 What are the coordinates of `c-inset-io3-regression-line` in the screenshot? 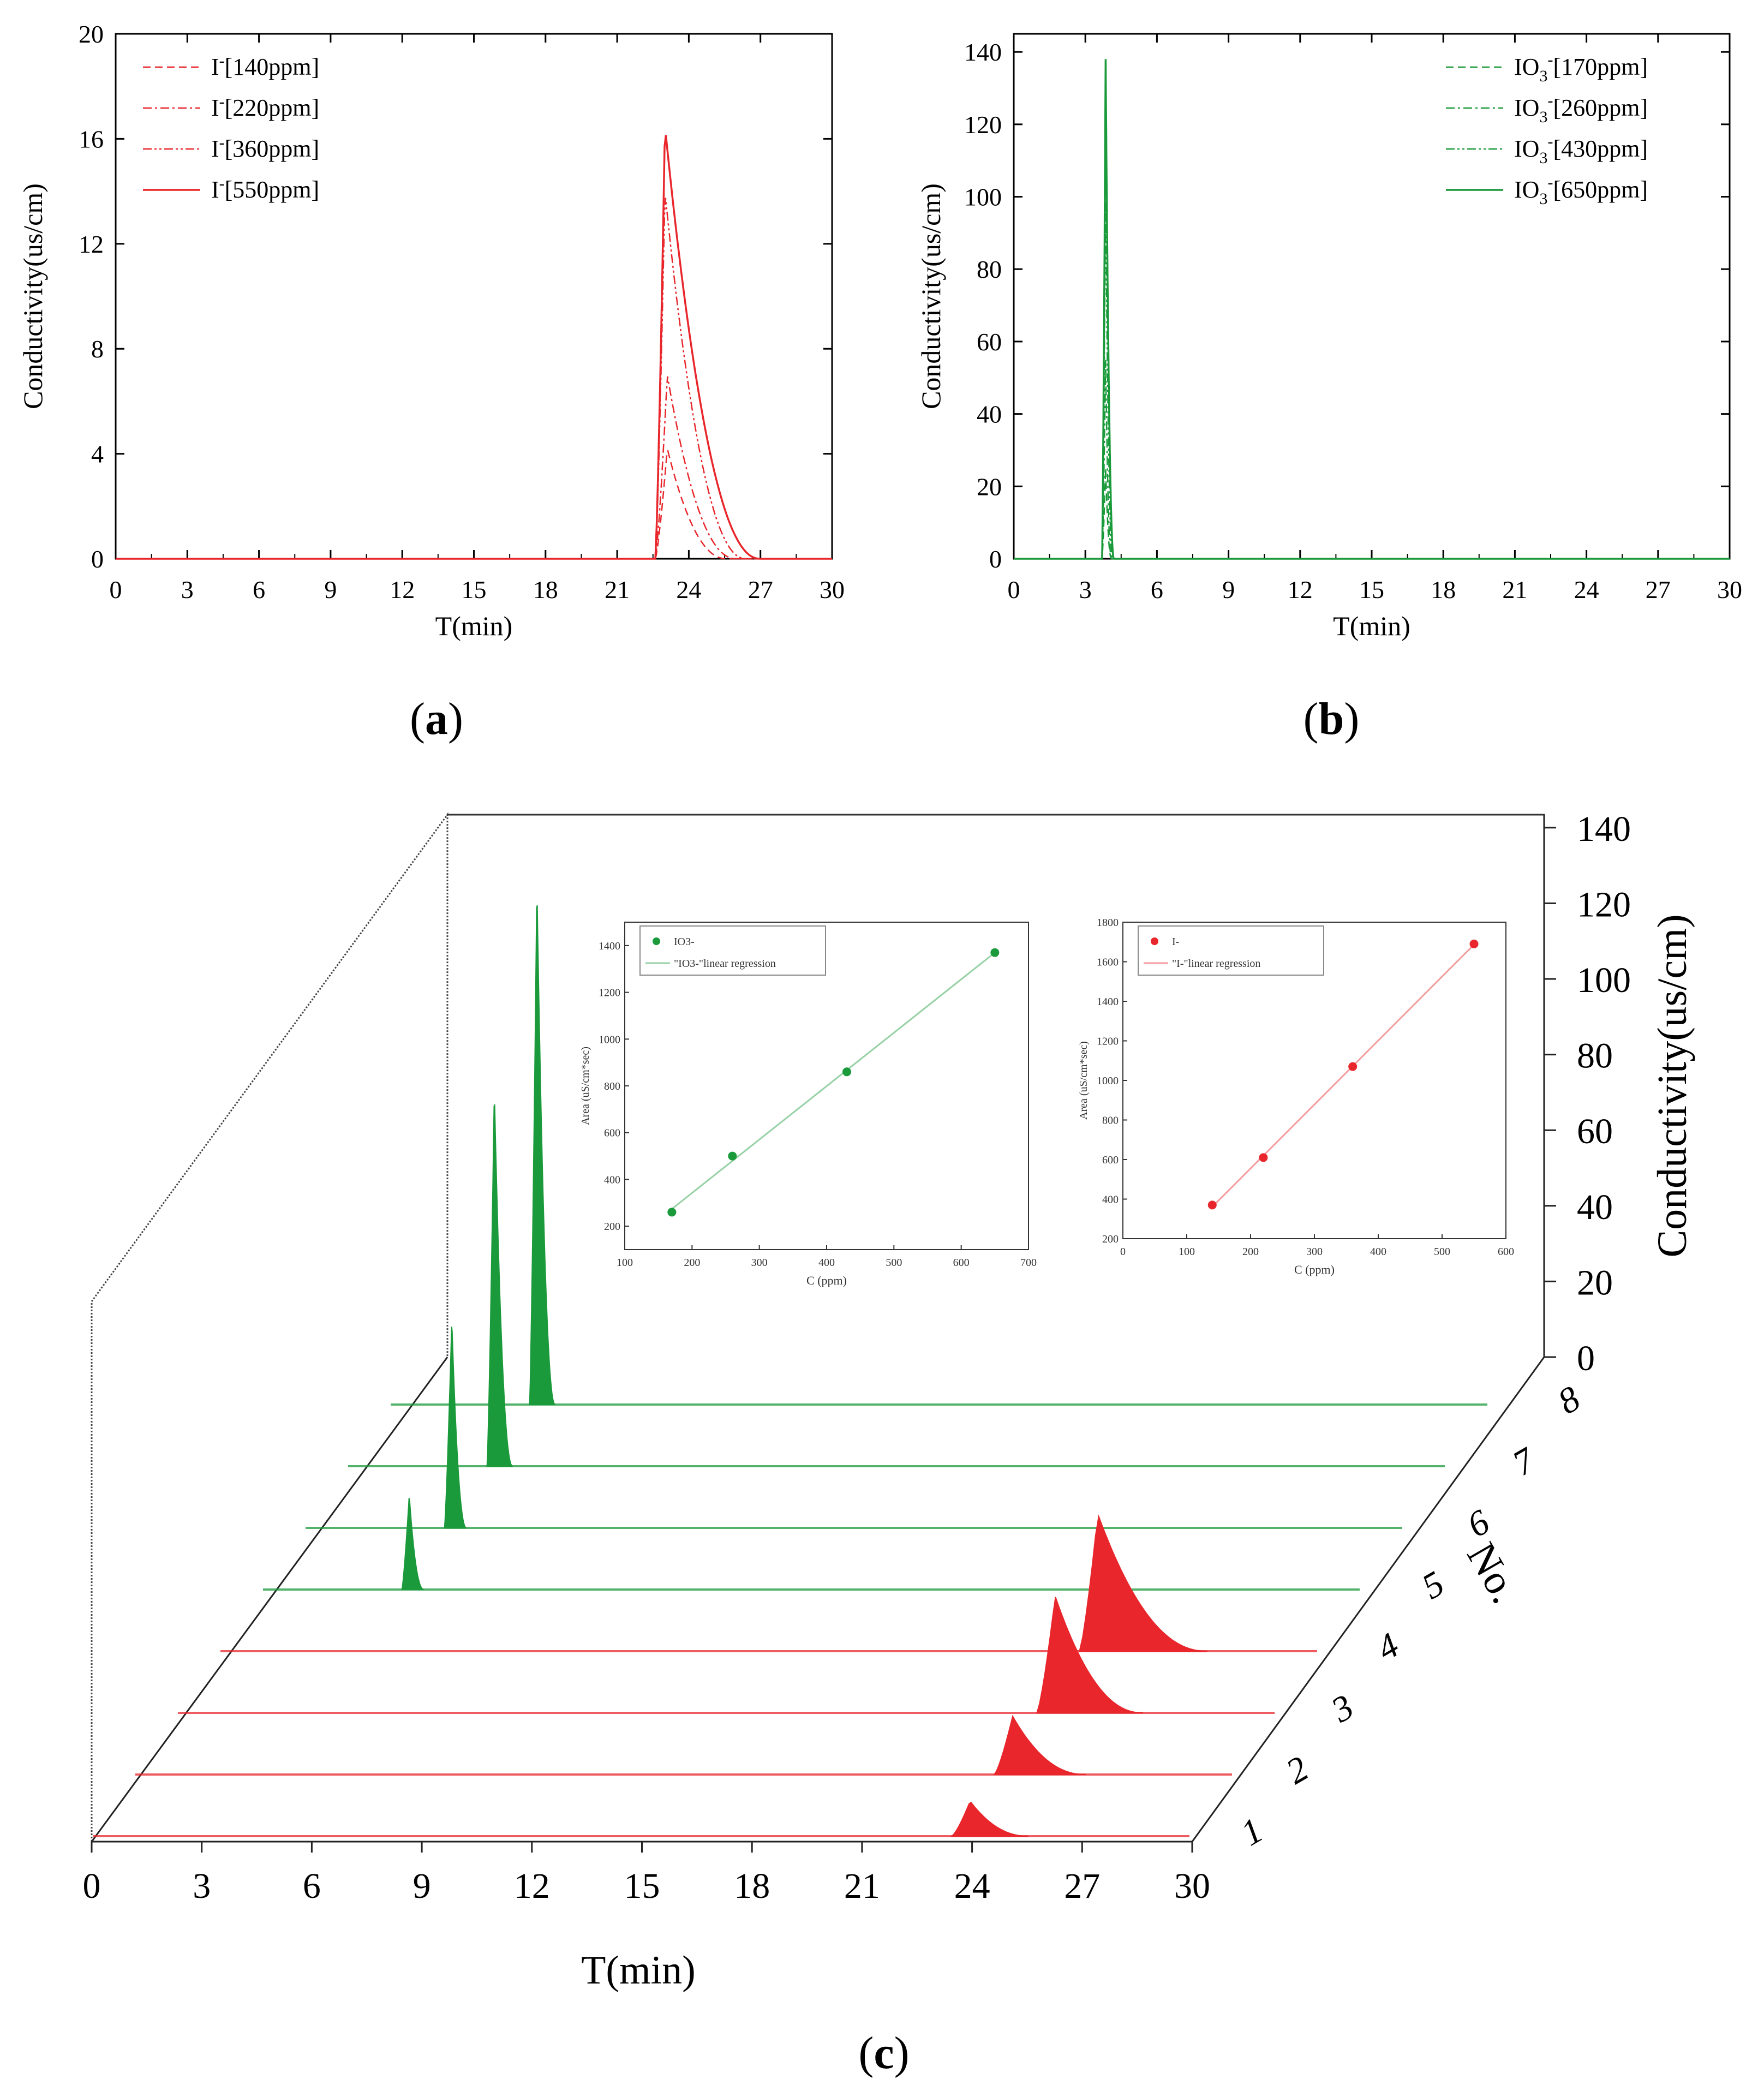 It's located at (833, 1081).